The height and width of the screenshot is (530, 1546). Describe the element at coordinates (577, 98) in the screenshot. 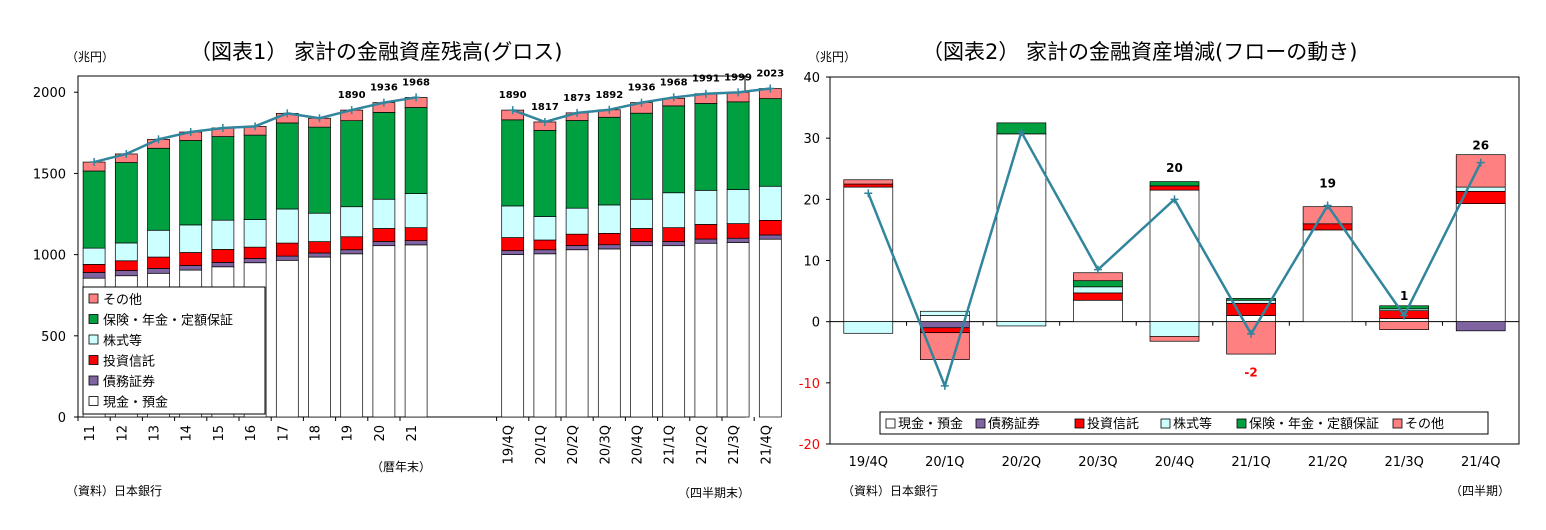

I see `data-label: 1873` at that location.